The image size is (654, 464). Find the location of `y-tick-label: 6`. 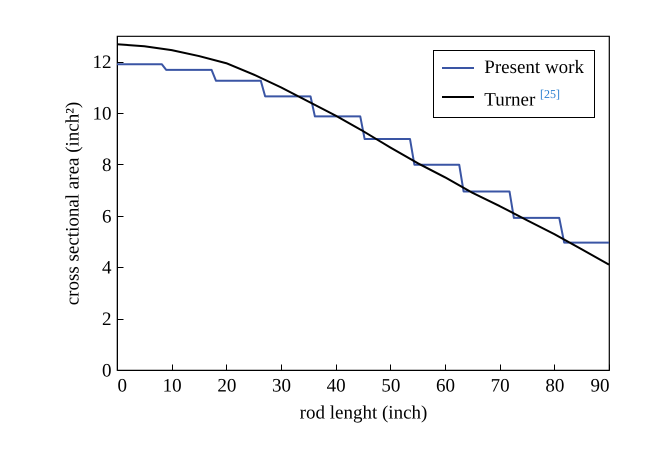

y-tick-label: 6 is located at coordinates (107, 217).